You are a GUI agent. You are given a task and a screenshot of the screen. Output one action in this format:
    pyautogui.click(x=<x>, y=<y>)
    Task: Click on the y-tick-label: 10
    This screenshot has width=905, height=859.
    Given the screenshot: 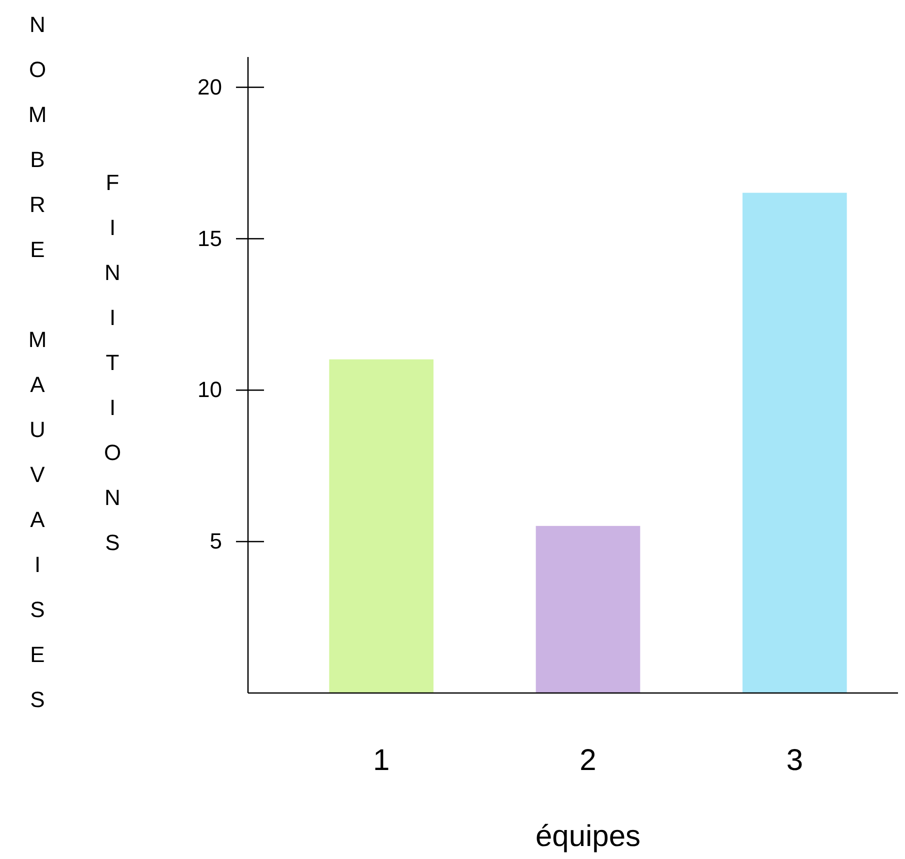 What is the action you would take?
    pyautogui.click(x=210, y=389)
    